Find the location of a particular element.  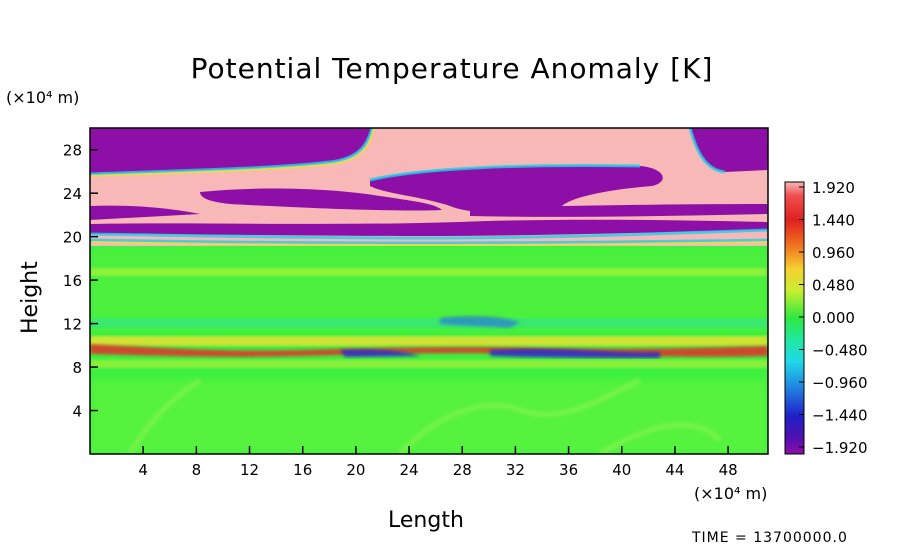

colorbar-tick-label: 1.440 is located at coordinates (833, 221).